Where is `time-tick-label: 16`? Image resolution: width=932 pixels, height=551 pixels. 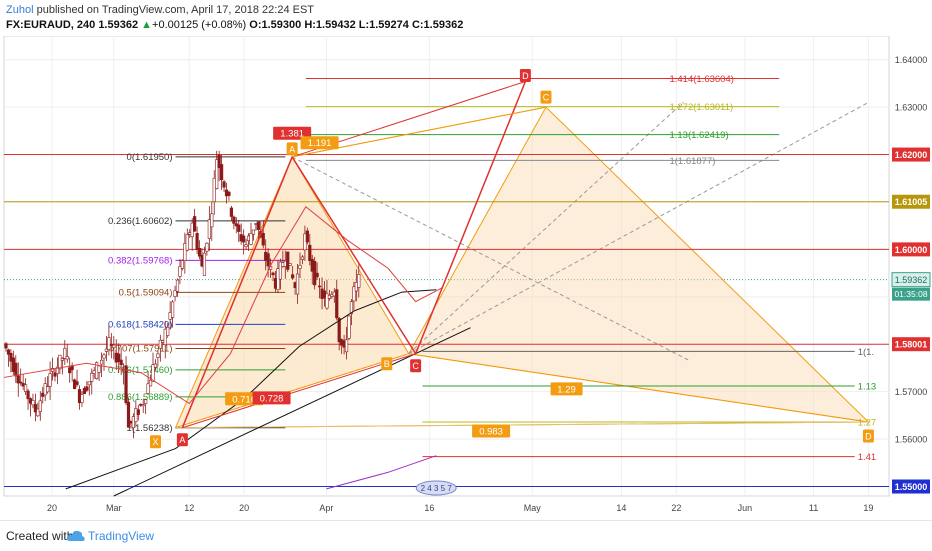 time-tick-label: 16 is located at coordinates (429, 508).